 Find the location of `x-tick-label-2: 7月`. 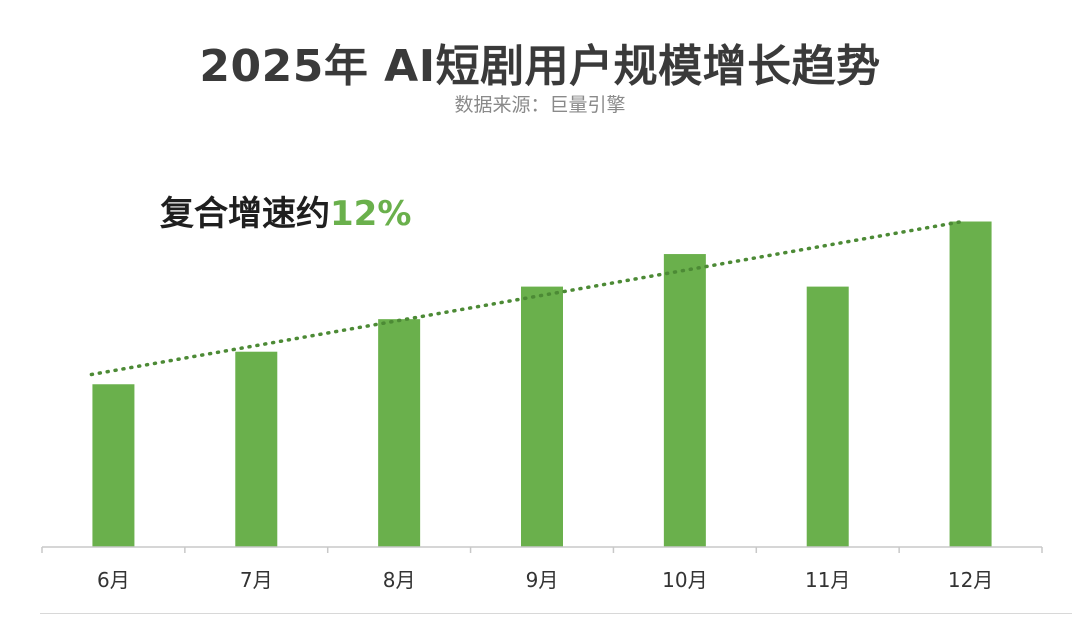

x-tick-label-2: 7月 is located at coordinates (256, 580).